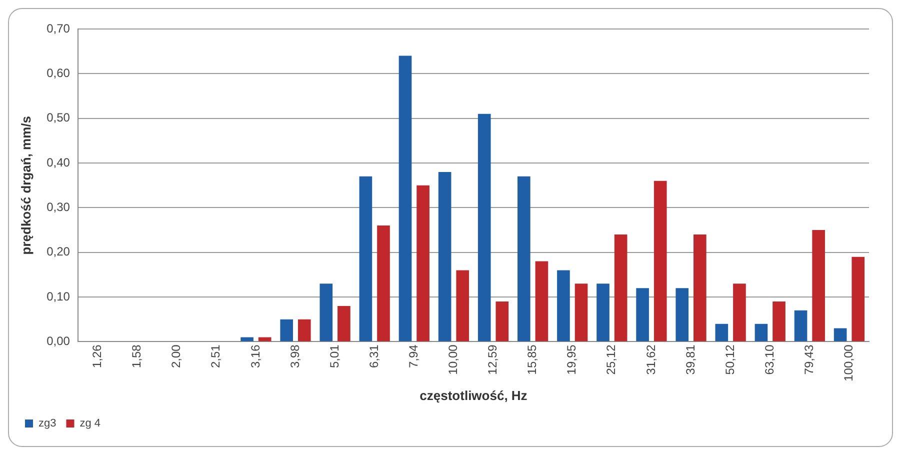  Describe the element at coordinates (58, 73) in the screenshot. I see `y-tick-label: 0,60` at that location.